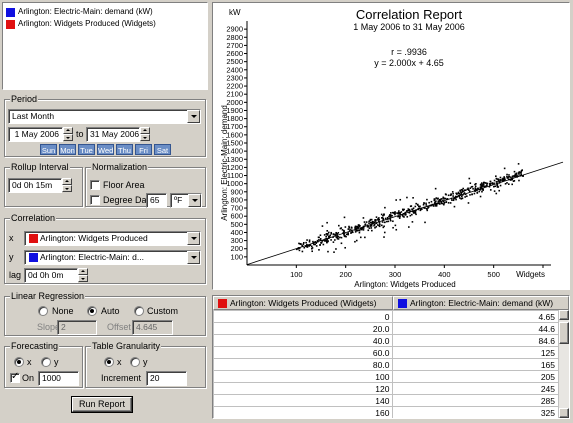 This screenshot has width=573, height=423. What do you see at coordinates (303, 303) in the screenshot?
I see `table-header-widgets: Arlington: Widgets Produced (Widgets)` at bounding box center [303, 303].